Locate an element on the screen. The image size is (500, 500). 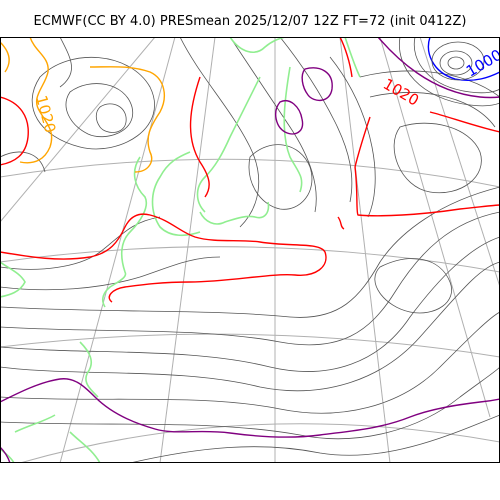
isobar-1000-blue is located at coordinates (463, 59).